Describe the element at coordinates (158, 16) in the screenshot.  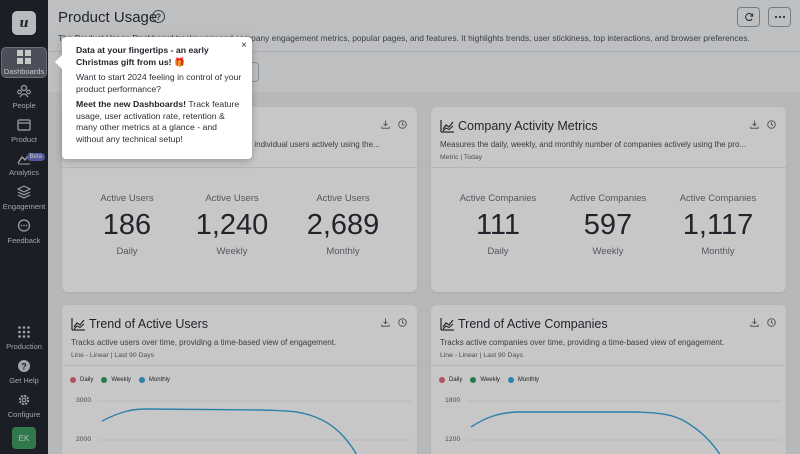
I see `question-icon: ?` at that location.